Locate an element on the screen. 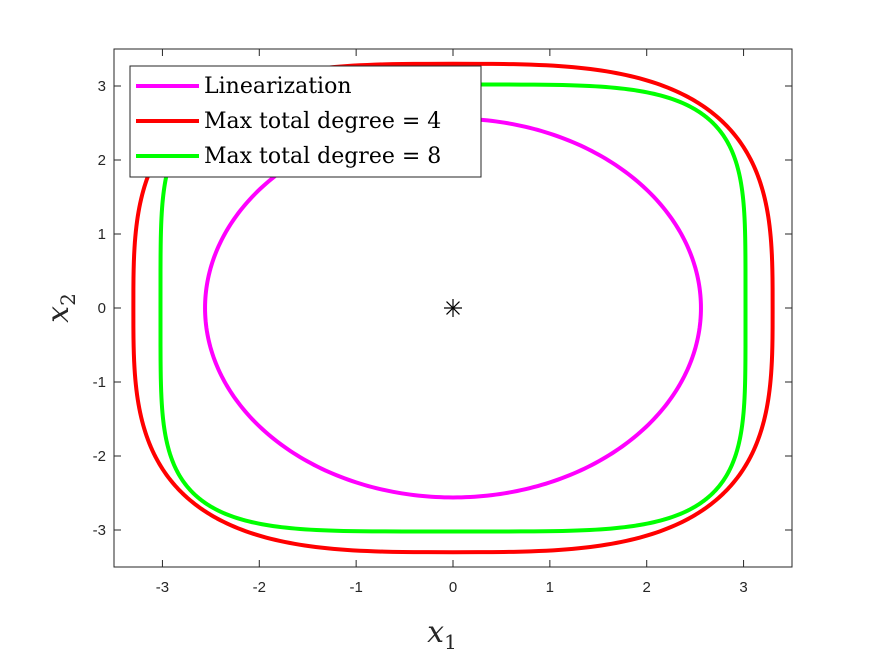  legend-label-linearization: Linearization is located at coordinates (278, 86).